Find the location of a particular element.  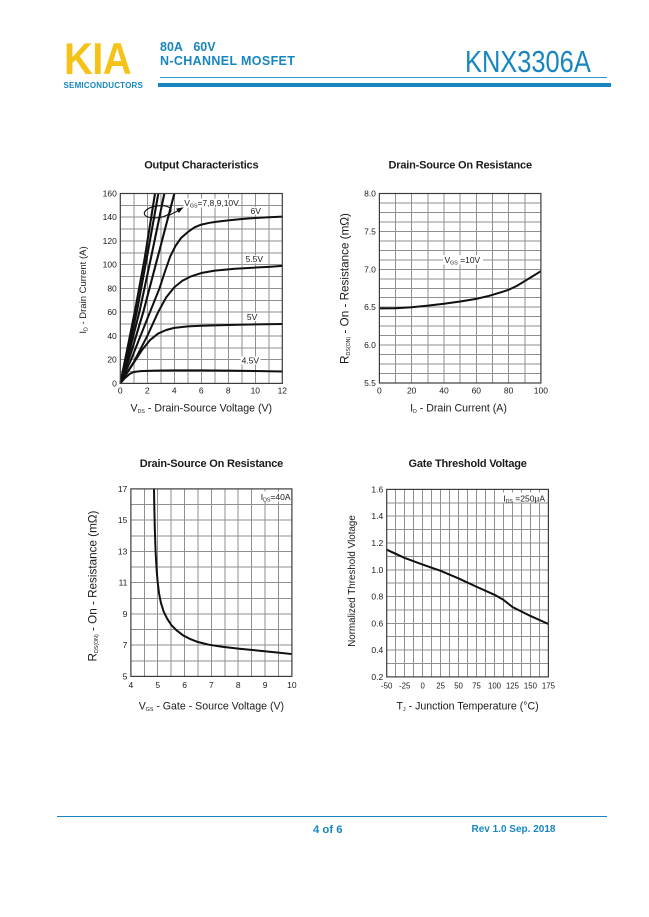

svg-text: 1.6 is located at coordinates (377, 489).